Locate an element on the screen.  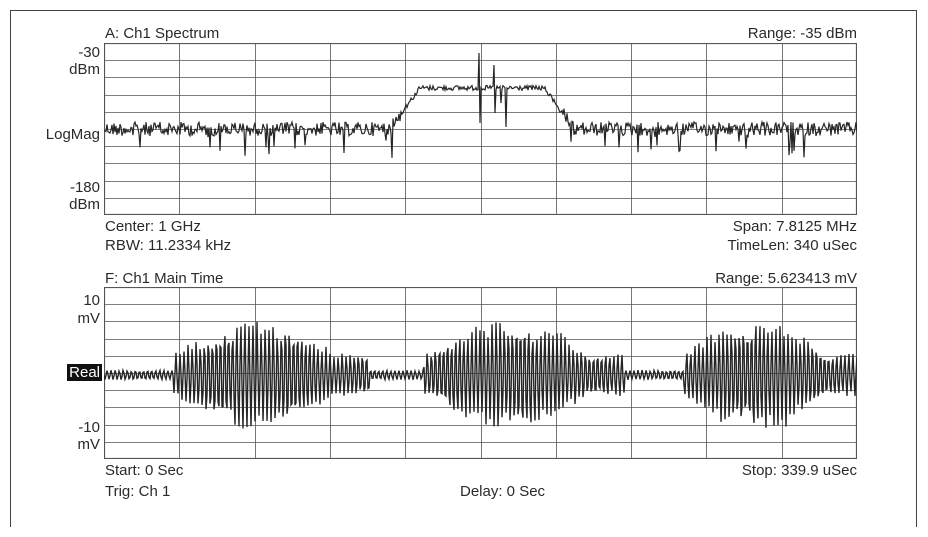
time-header: F: Ch1 Main Time is located at coordinates (164, 278).